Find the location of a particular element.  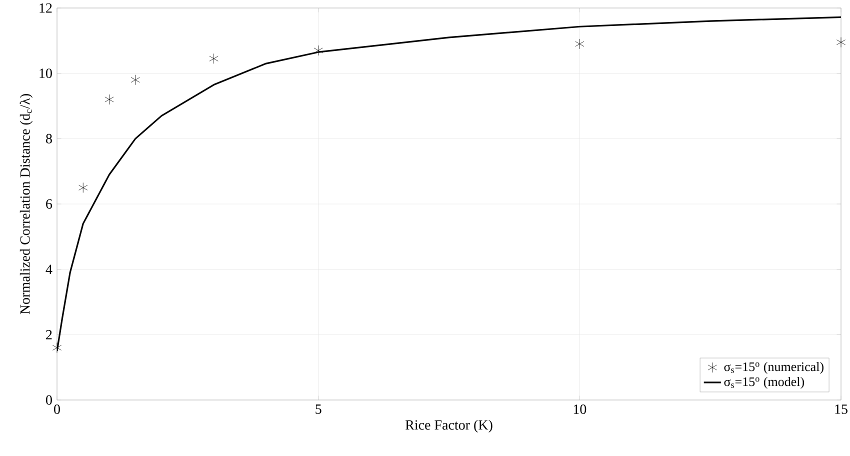

y-tick-label: 2 is located at coordinates (49, 335).